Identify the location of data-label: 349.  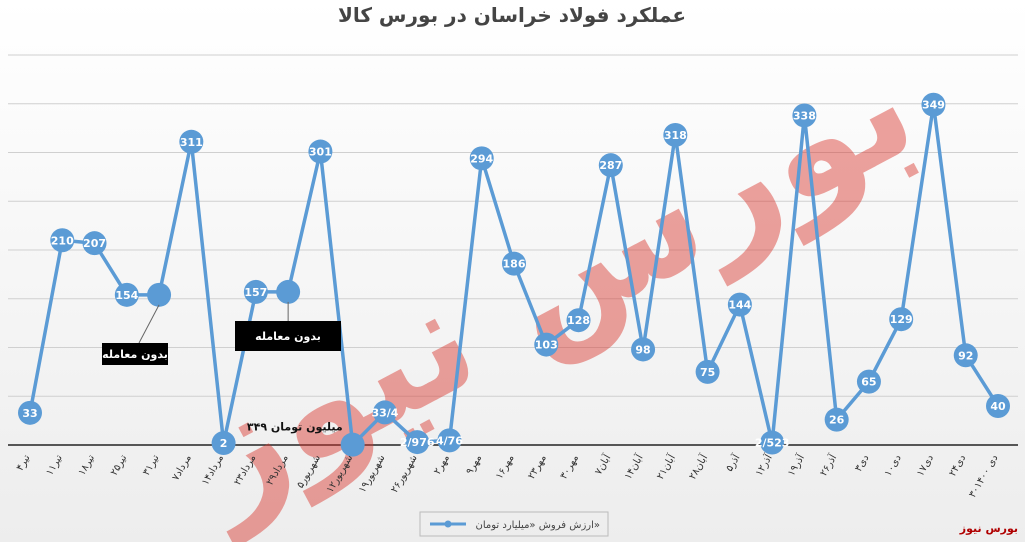
(933, 105).